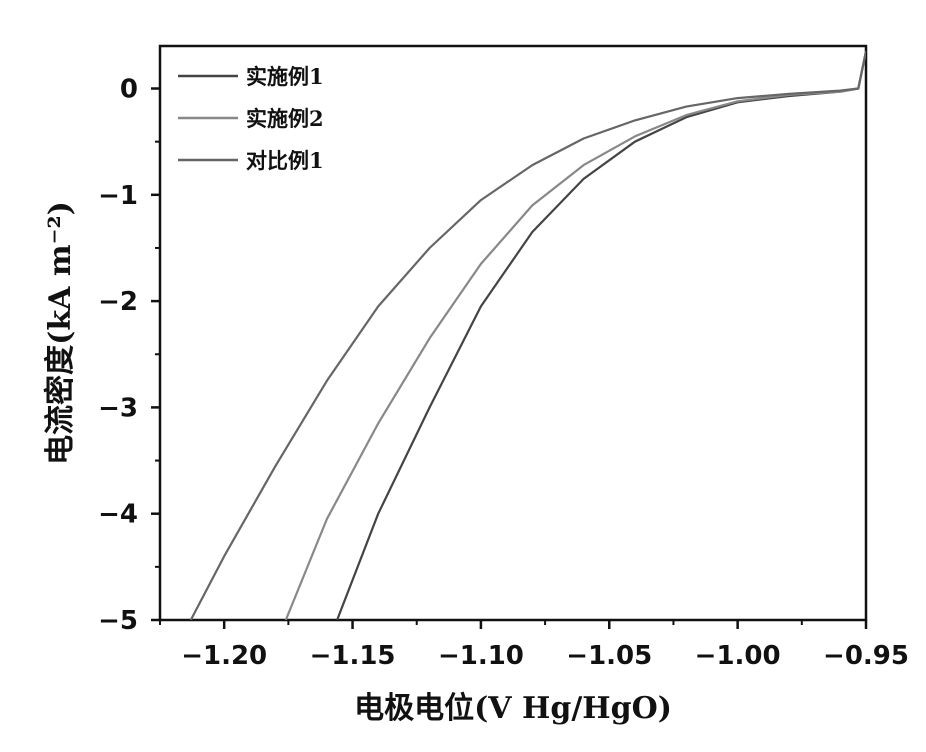  Describe the element at coordinates (118, 621) in the screenshot. I see `y-tick-label: −5` at that location.